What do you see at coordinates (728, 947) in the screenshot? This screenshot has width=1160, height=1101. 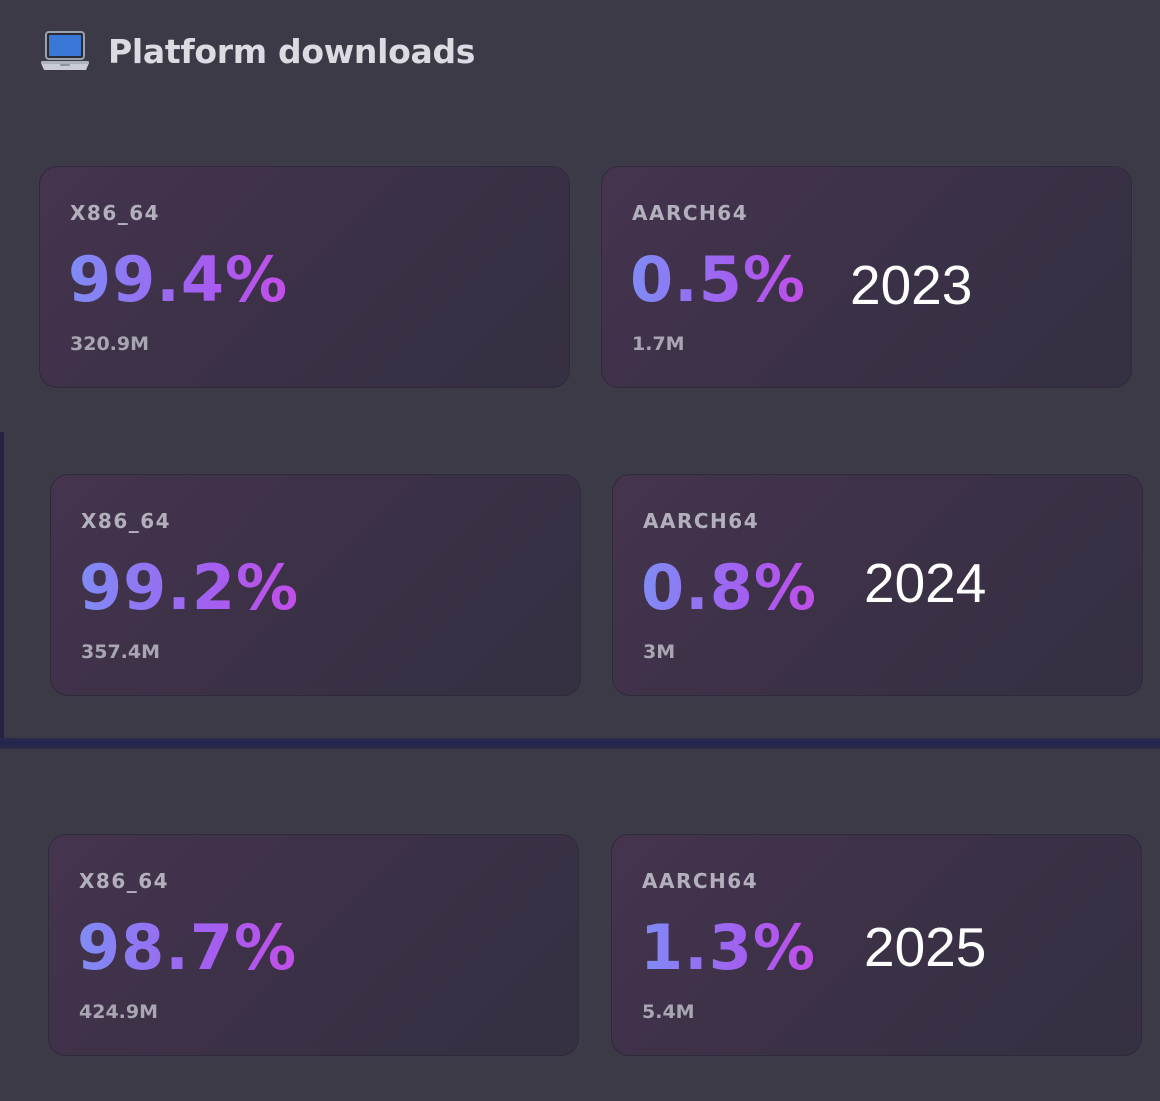 I see `platform-percentage: 1.3%` at bounding box center [728, 947].